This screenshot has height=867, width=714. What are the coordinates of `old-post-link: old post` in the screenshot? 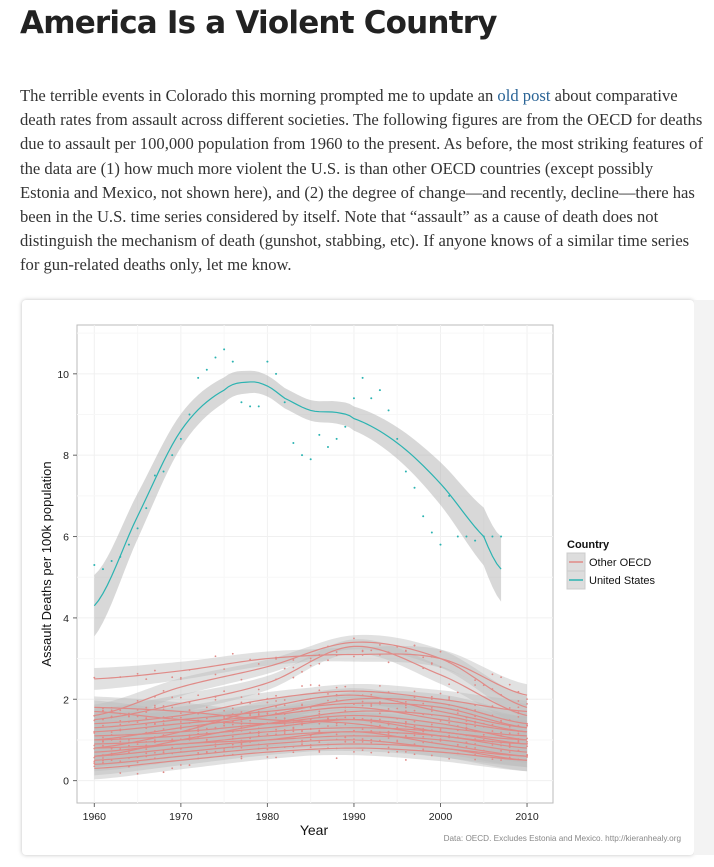 It's located at (524, 95).